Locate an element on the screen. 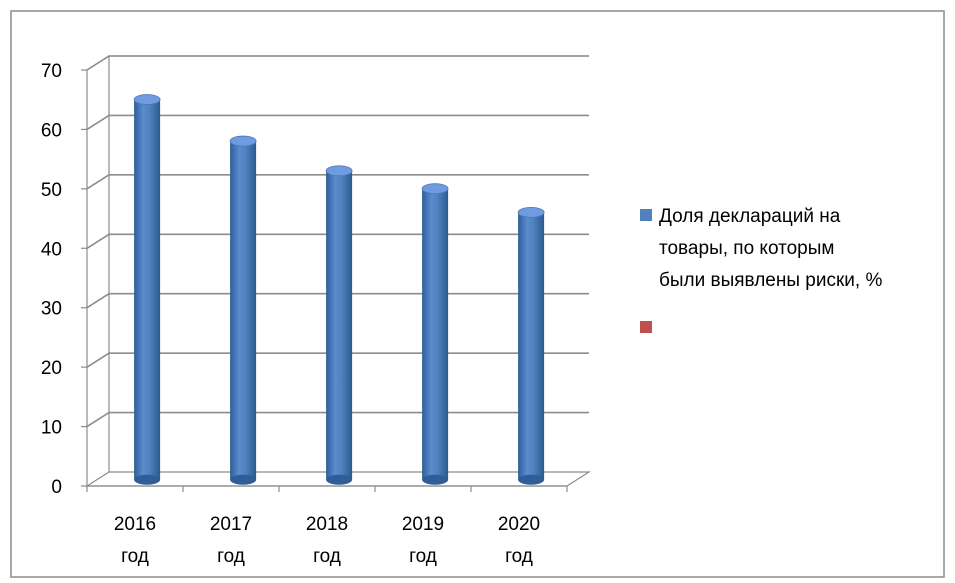 The image size is (955, 583). y-tick-label: 40 is located at coordinates (51, 249).